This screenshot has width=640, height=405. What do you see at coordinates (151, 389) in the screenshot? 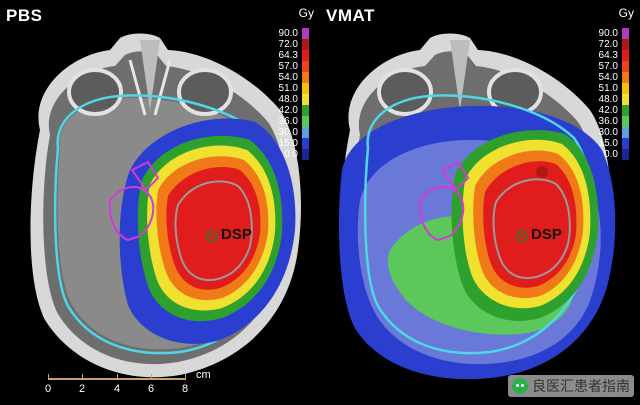
I see `scale-label: 6` at bounding box center [151, 389].